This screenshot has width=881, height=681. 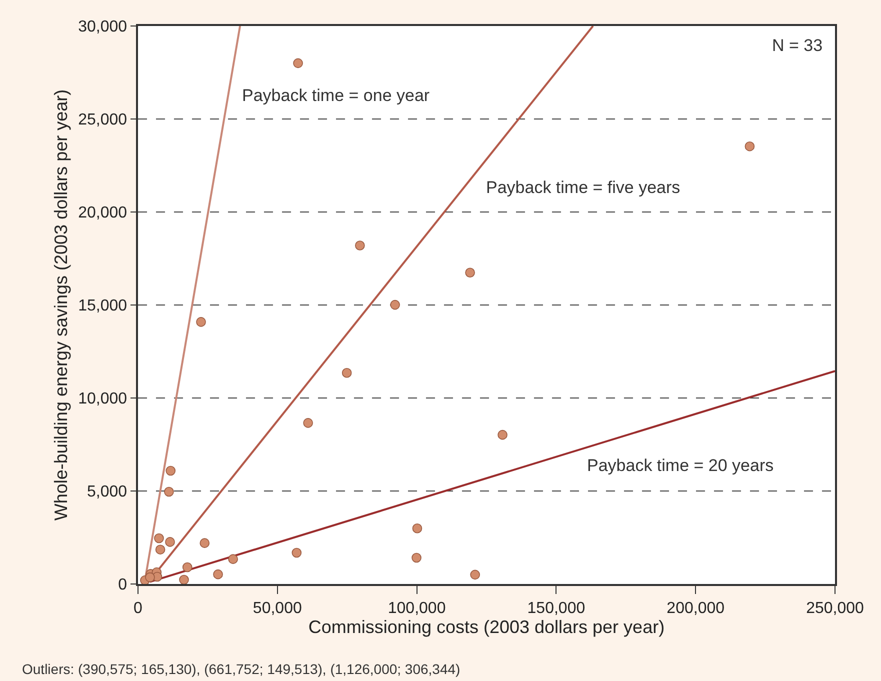 I want to click on y-tick-label: 15,000, so click(x=103, y=306).